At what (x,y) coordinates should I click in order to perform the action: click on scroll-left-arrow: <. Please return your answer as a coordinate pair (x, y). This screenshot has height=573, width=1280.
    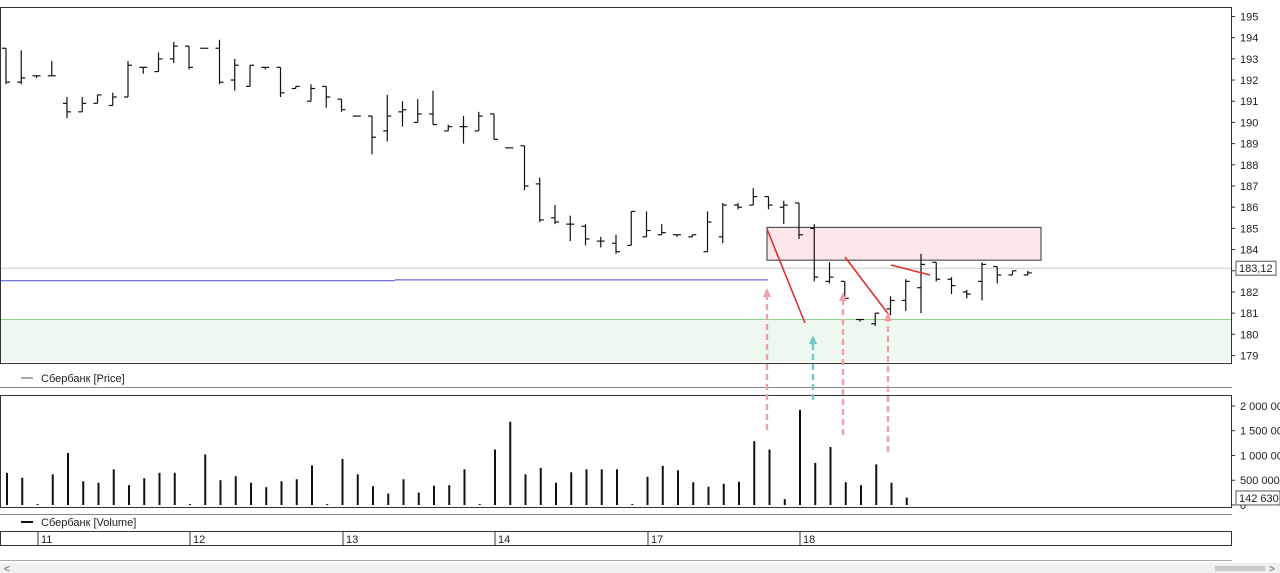
    Looking at the image, I should click on (7, 568).